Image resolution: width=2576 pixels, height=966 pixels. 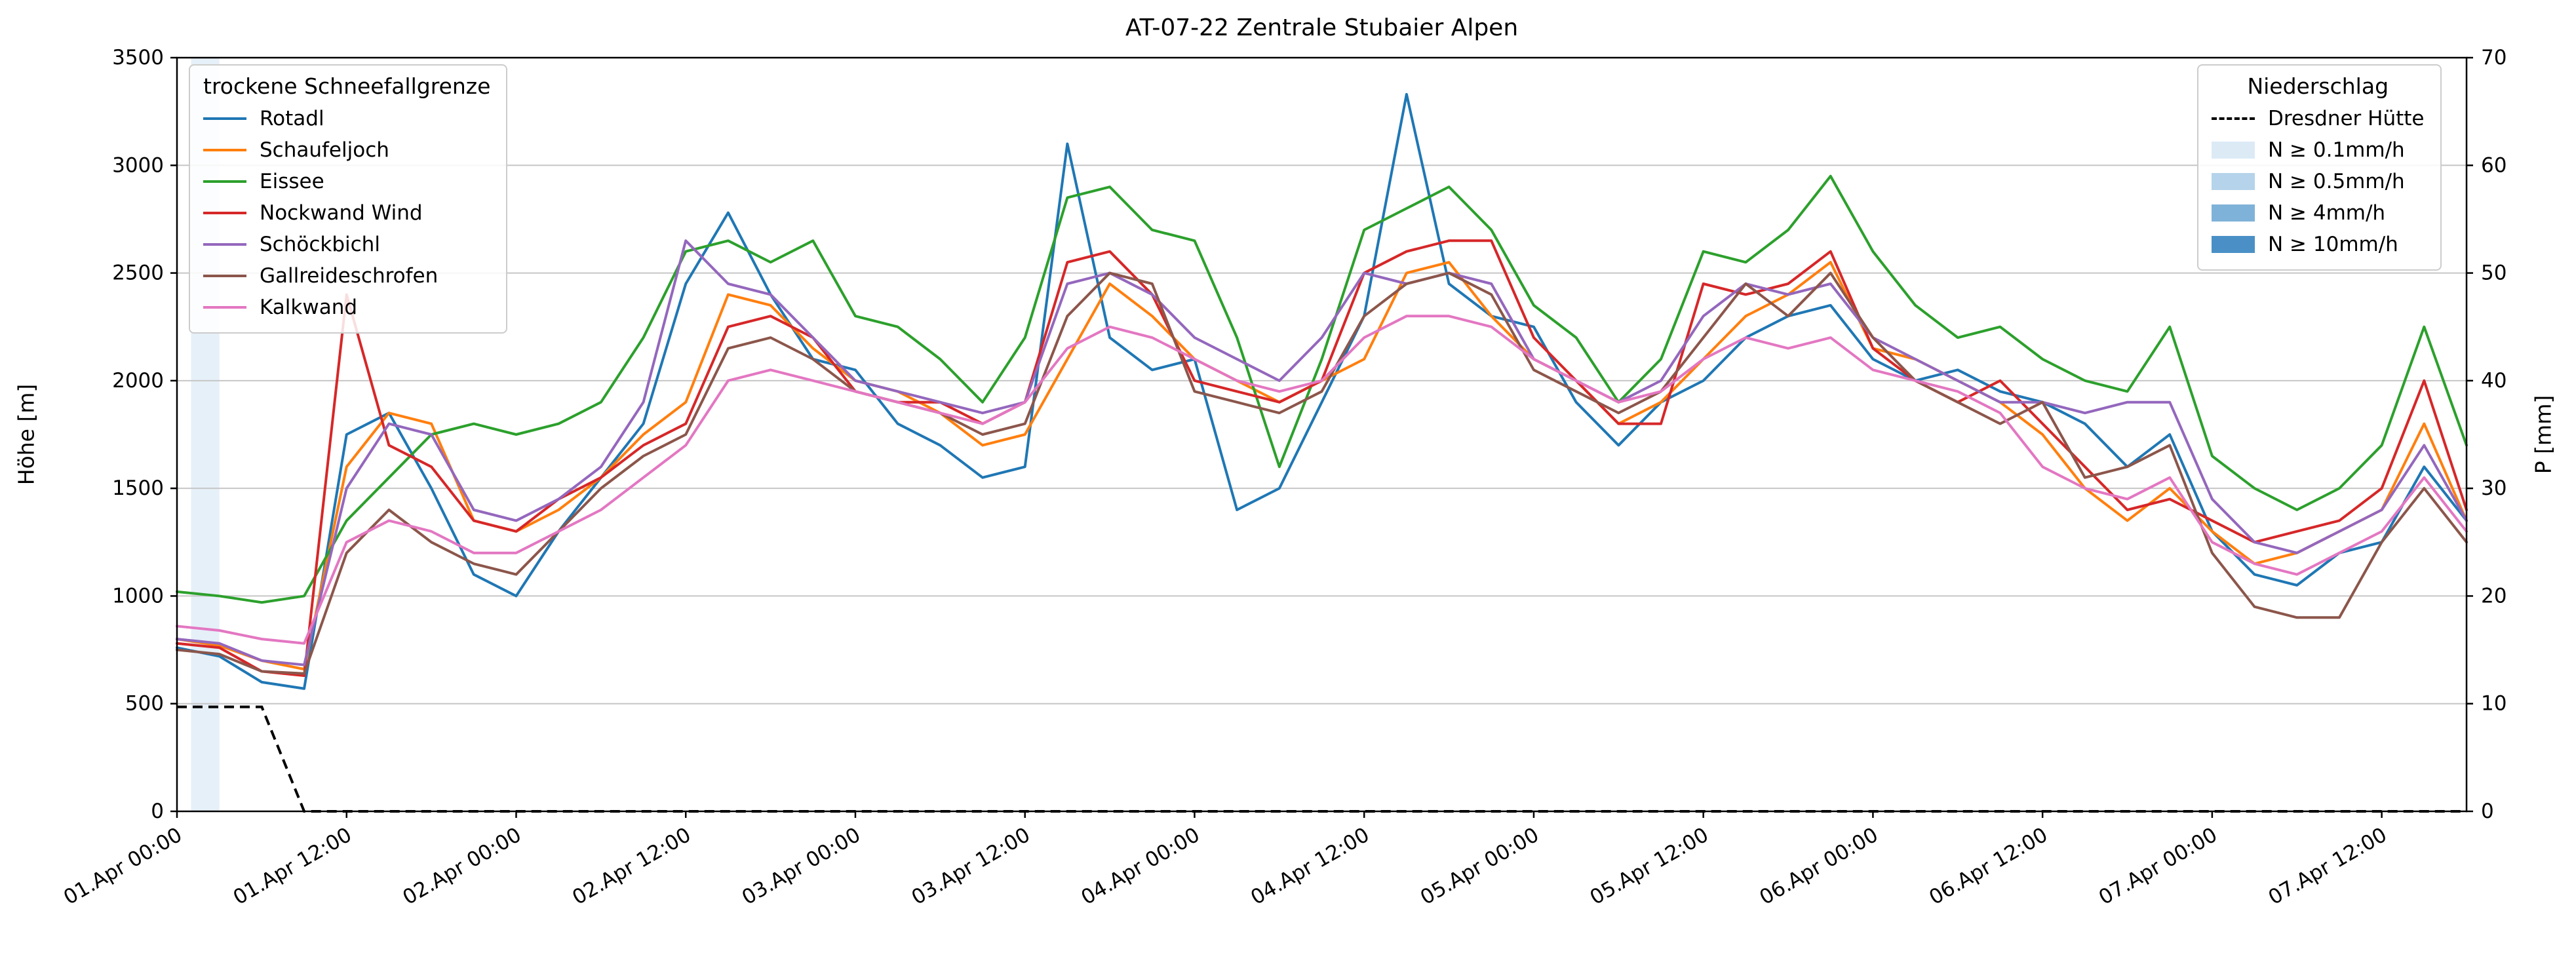 What do you see at coordinates (2494, 381) in the screenshot?
I see `y-tick-label-right: 40` at bounding box center [2494, 381].